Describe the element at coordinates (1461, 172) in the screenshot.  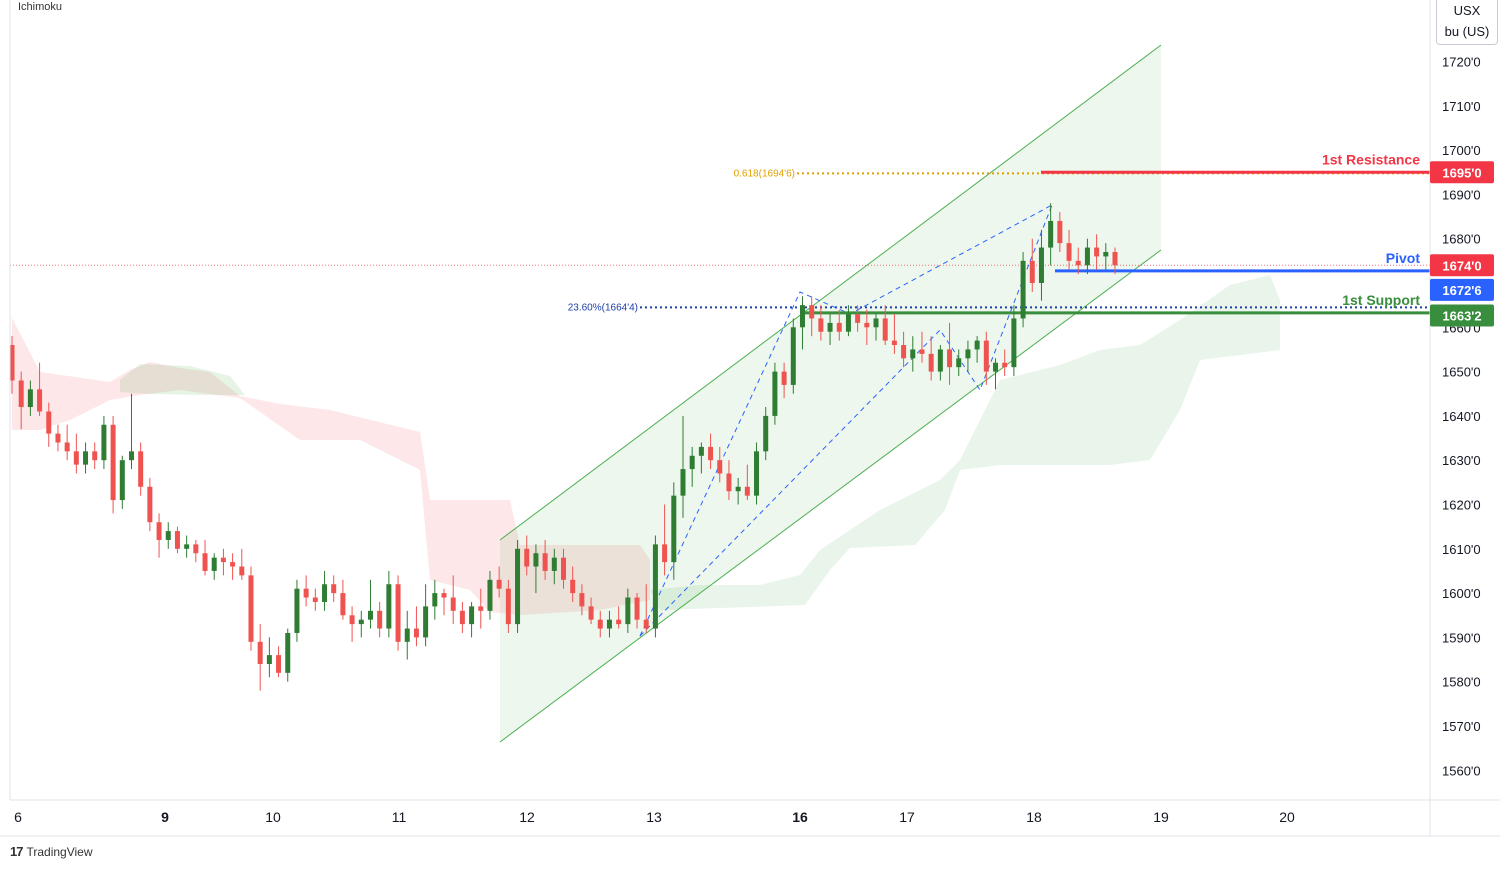
I see `resistance-price-tag-text: 1695'0` at that location.